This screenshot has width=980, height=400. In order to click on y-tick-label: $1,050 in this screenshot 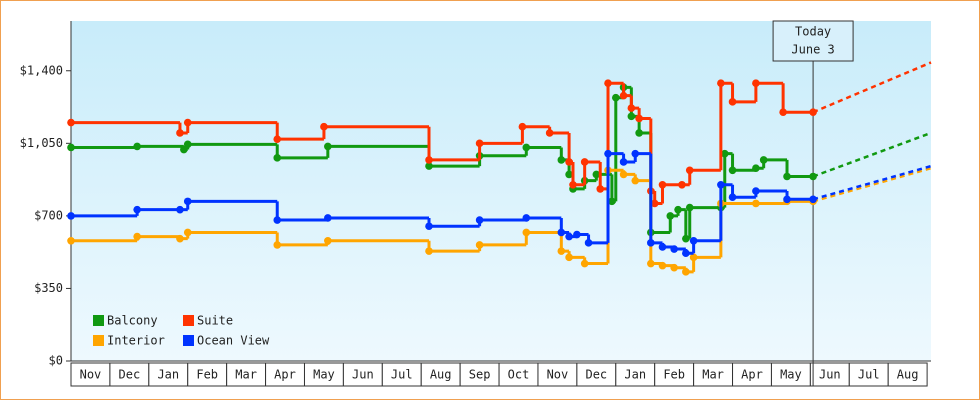, I will do `click(41, 143)`.